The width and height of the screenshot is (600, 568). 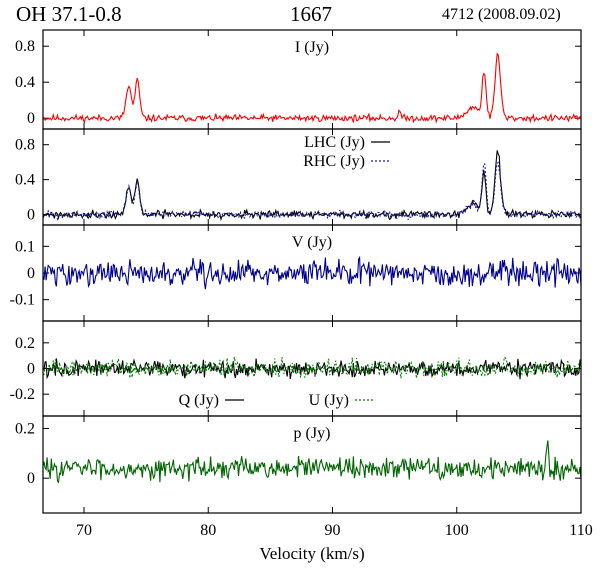 I want to click on series-p-line, so click(x=312, y=462).